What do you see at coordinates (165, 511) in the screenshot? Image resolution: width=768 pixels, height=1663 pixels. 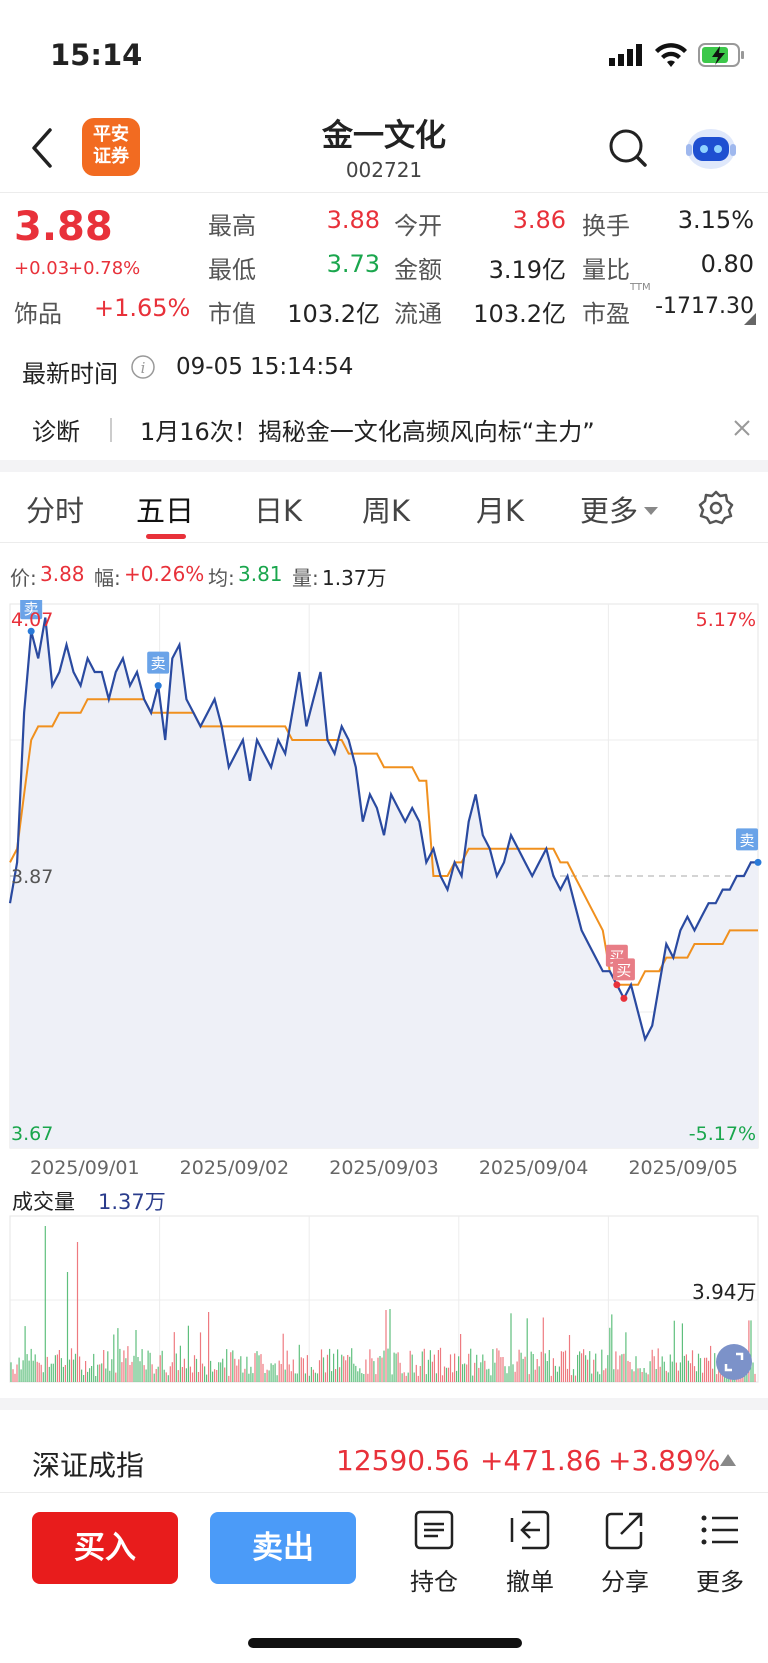 I see `tab-five-day: 五日` at bounding box center [165, 511].